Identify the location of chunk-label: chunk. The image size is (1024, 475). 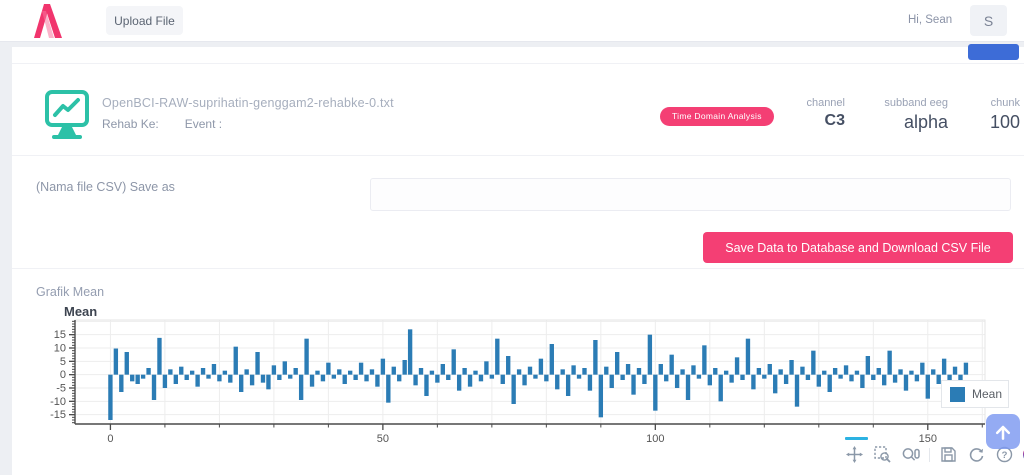
(1005, 103).